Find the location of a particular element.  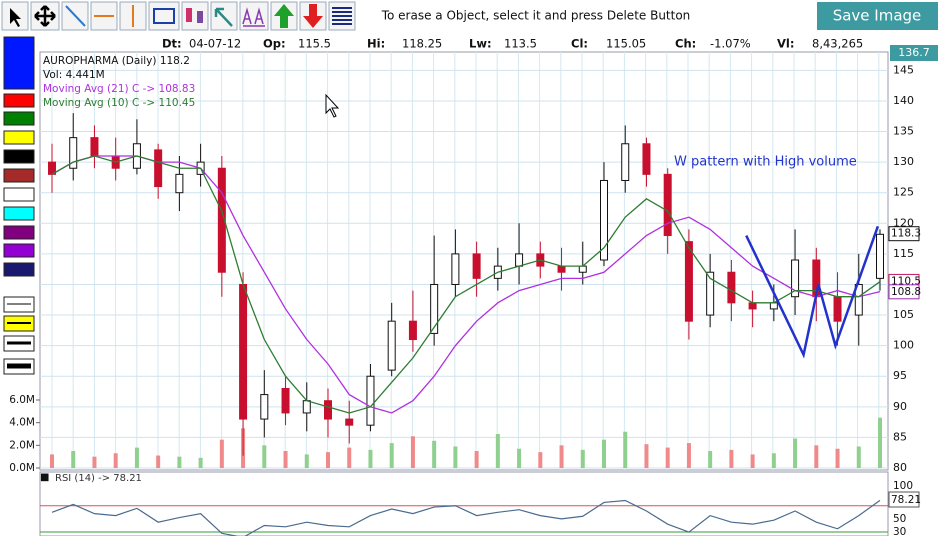

save-button-label: Save Image is located at coordinates (877, 16).